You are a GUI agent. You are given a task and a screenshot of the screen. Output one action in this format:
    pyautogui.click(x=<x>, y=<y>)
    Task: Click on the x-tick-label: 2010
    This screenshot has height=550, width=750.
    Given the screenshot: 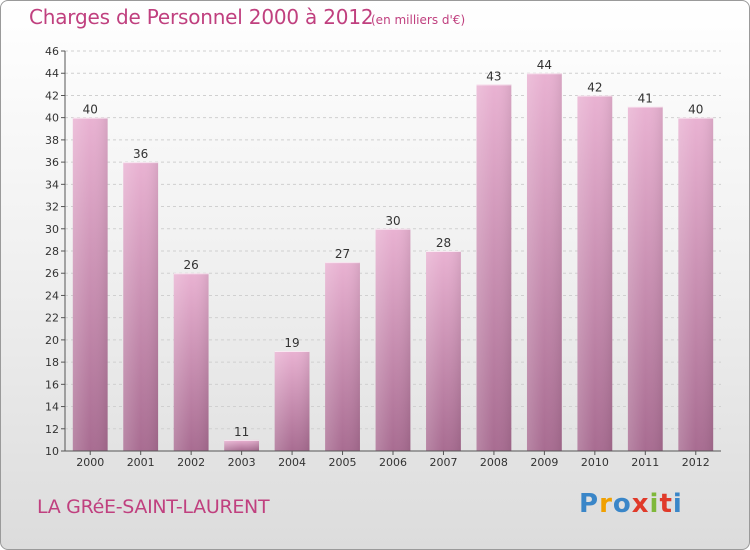 What is the action you would take?
    pyautogui.click(x=595, y=462)
    